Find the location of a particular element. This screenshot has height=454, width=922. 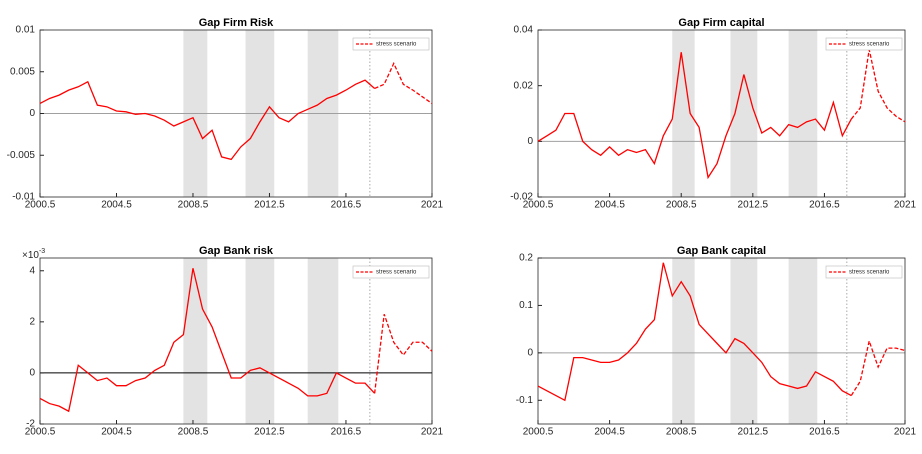

y-tick-label: 0.1 is located at coordinates (526, 305).